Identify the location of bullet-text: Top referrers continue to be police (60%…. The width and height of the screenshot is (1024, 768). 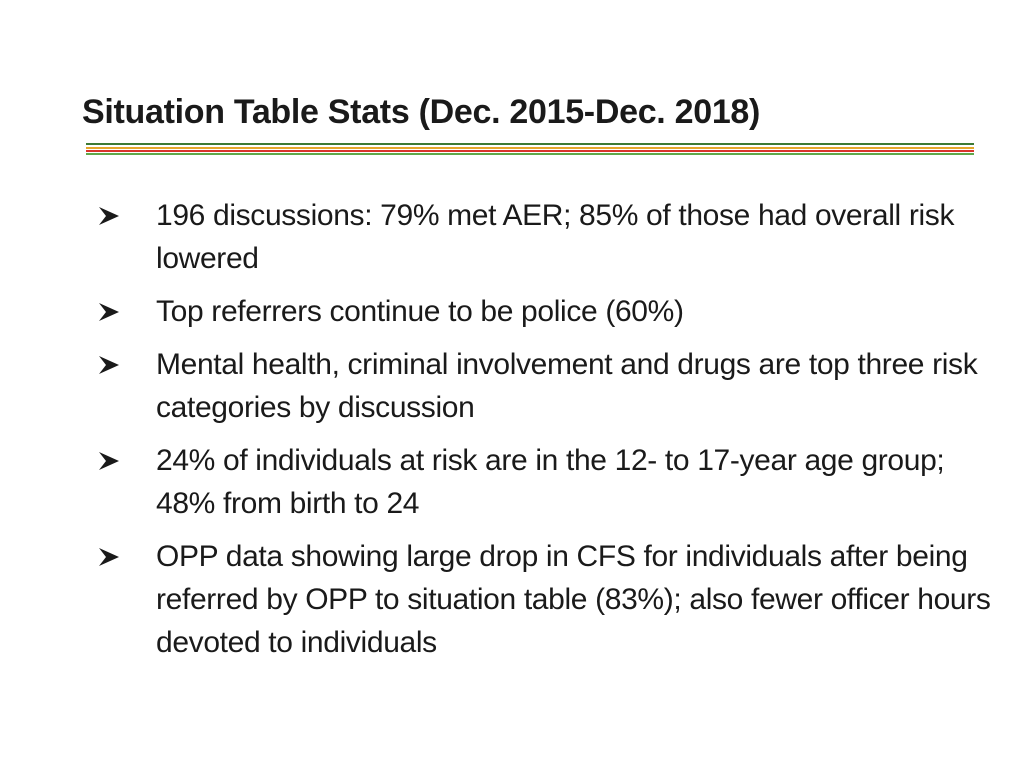
(420, 311).